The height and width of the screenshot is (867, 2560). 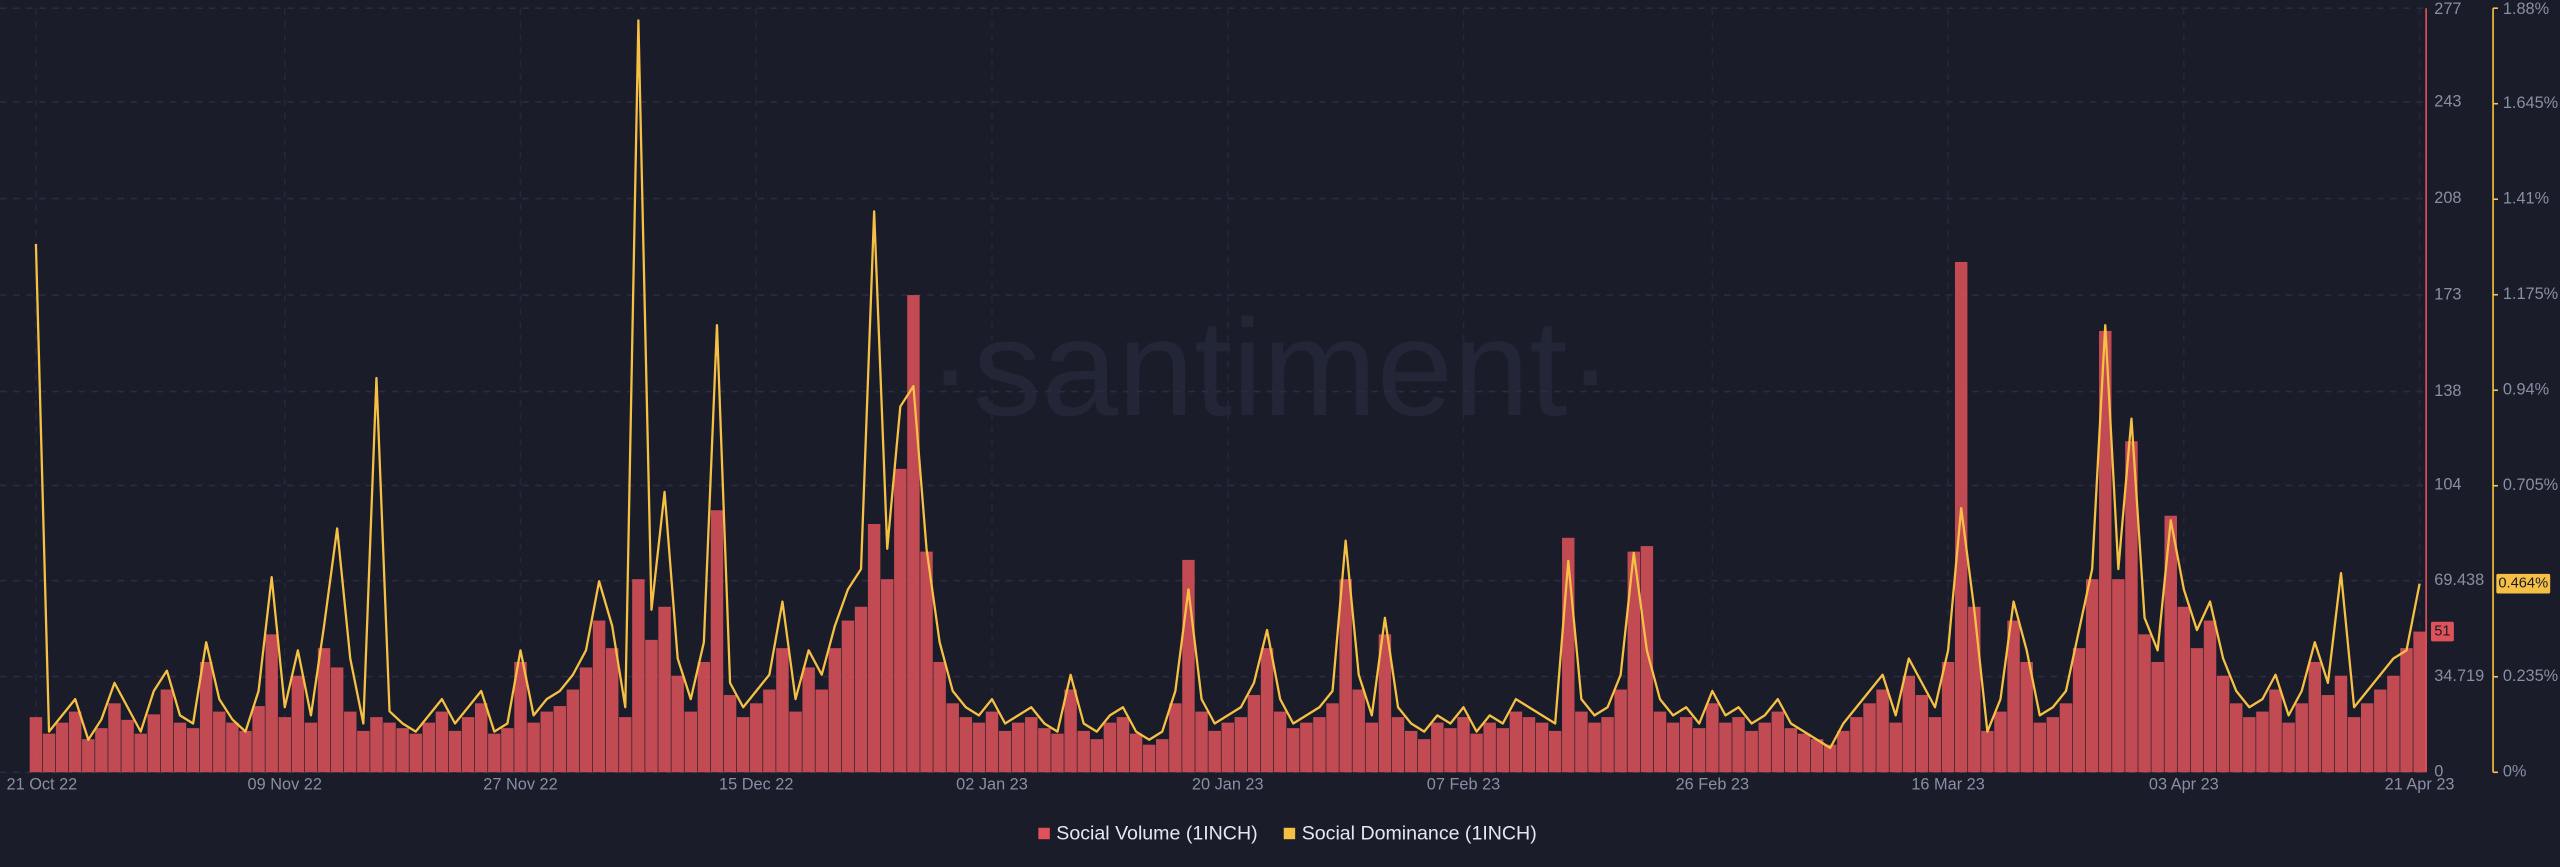 I want to click on y2-tick-label: 0%, so click(x=2515, y=772).